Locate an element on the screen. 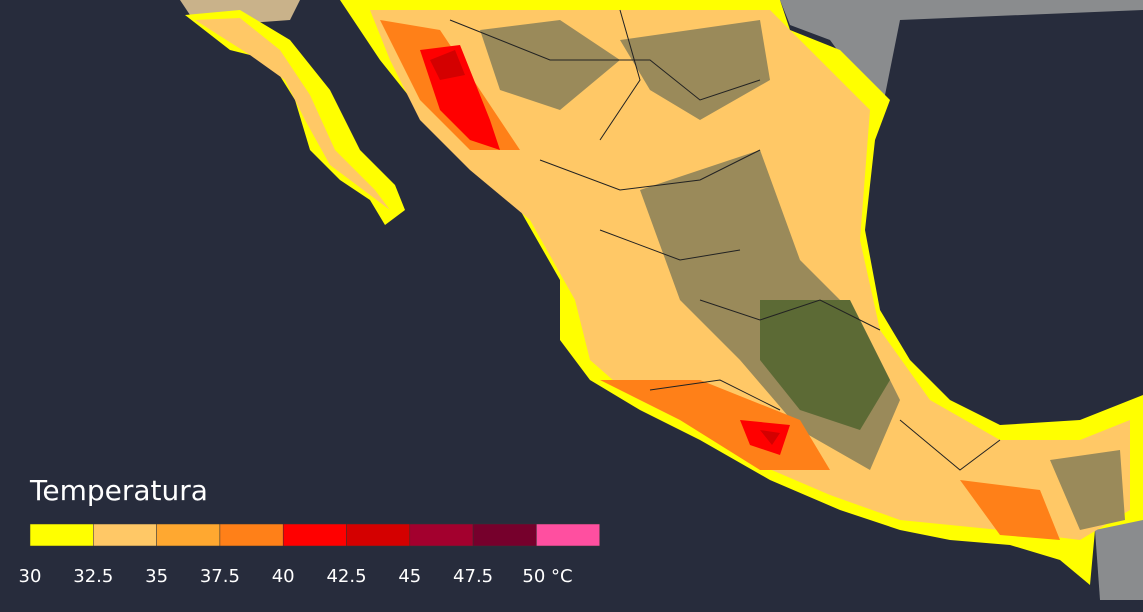 The width and height of the screenshot is (1143, 612). heat-baja is located at coordinates (292, 114).